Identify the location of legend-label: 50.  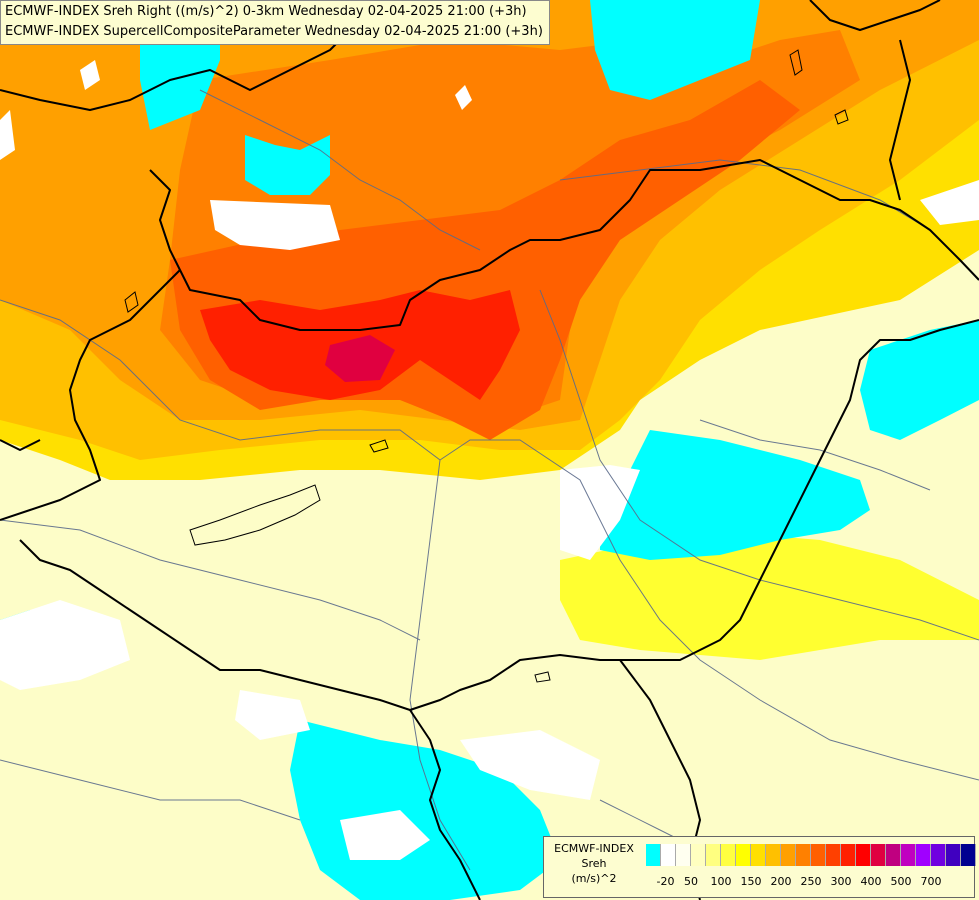
(691, 881).